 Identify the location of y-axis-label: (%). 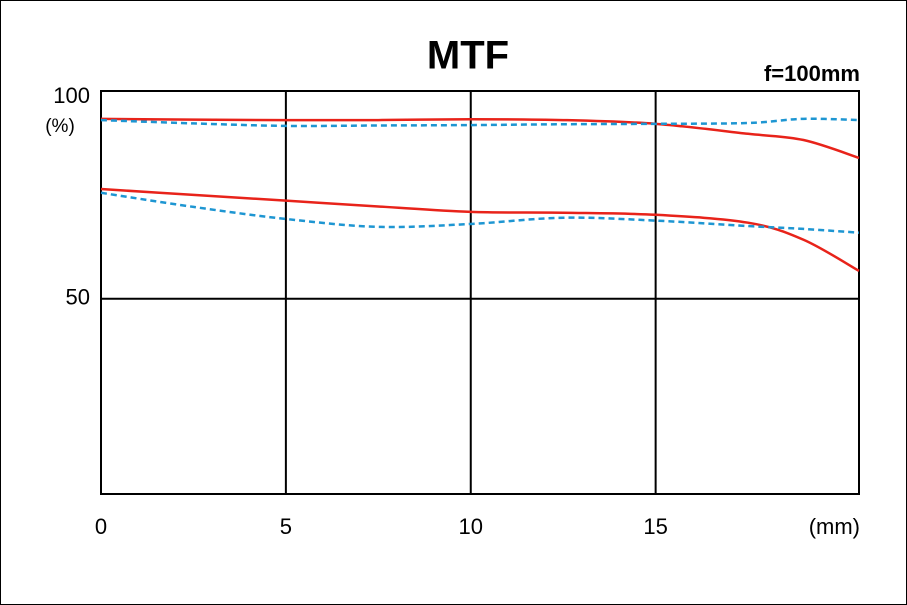
(60, 126).